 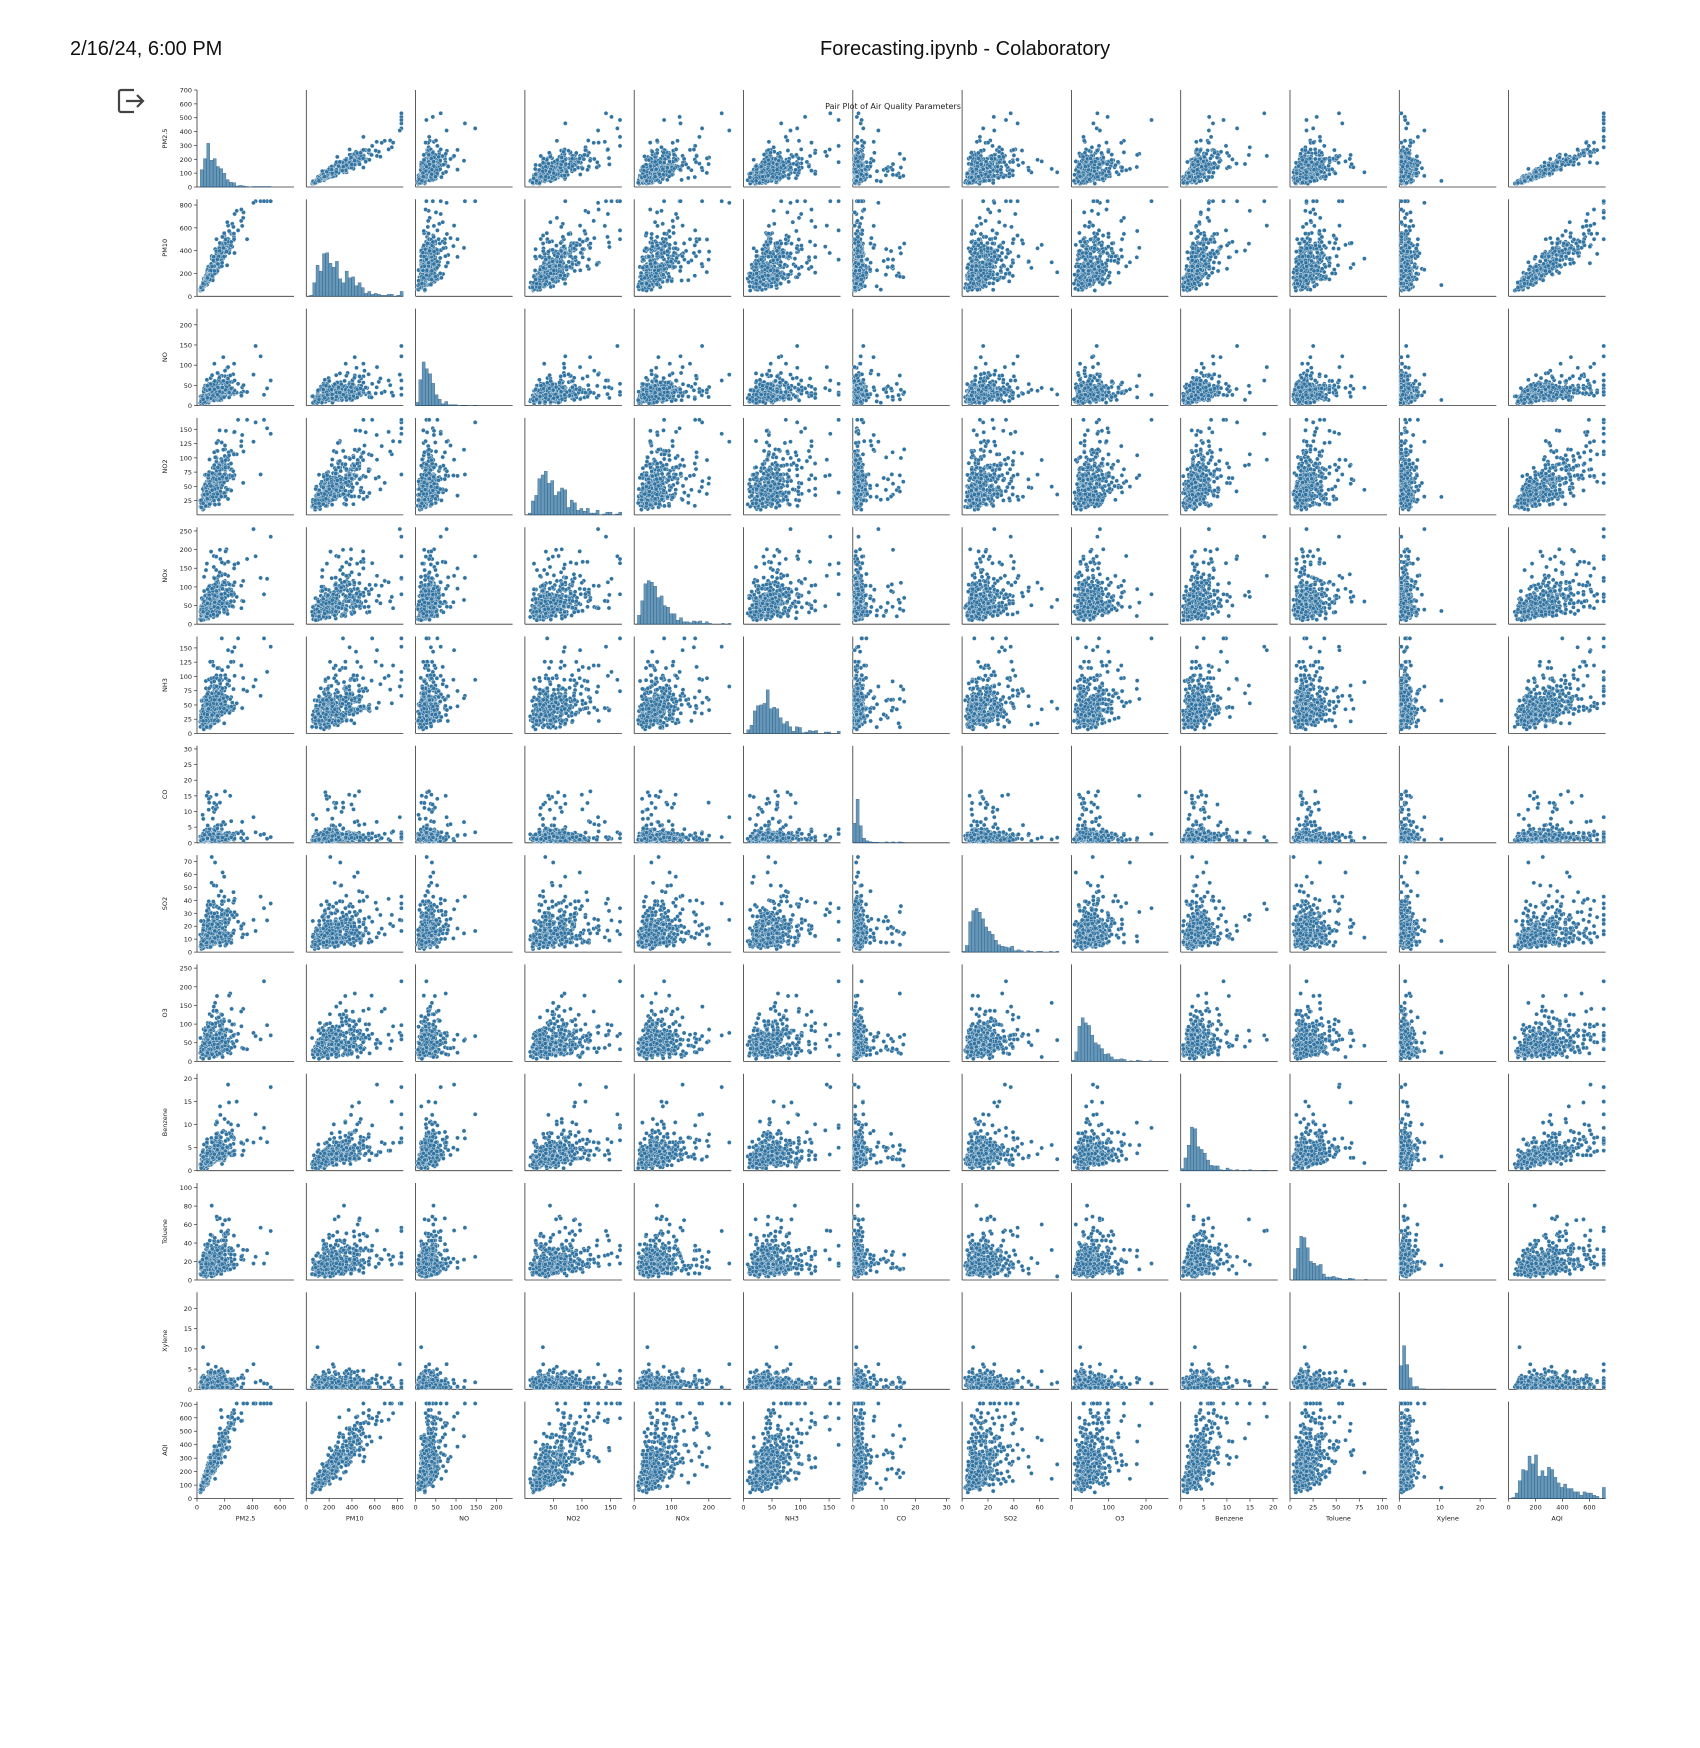 I want to click on y-tick-label: 600, so click(x=186, y=104).